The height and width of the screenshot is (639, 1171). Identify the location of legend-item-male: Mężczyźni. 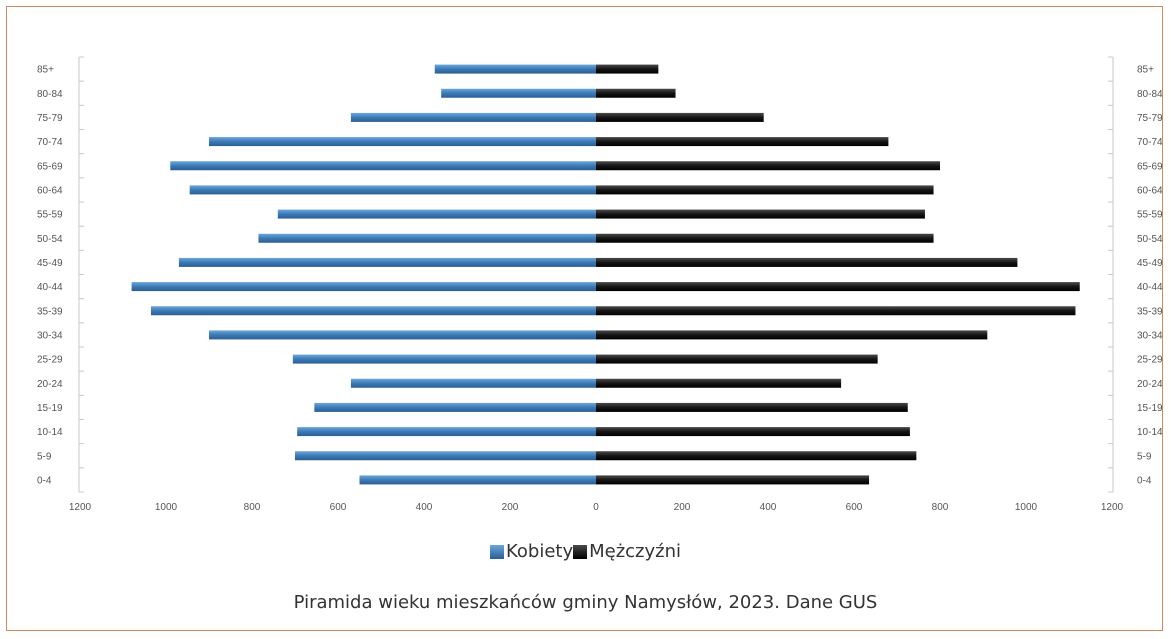
(627, 551).